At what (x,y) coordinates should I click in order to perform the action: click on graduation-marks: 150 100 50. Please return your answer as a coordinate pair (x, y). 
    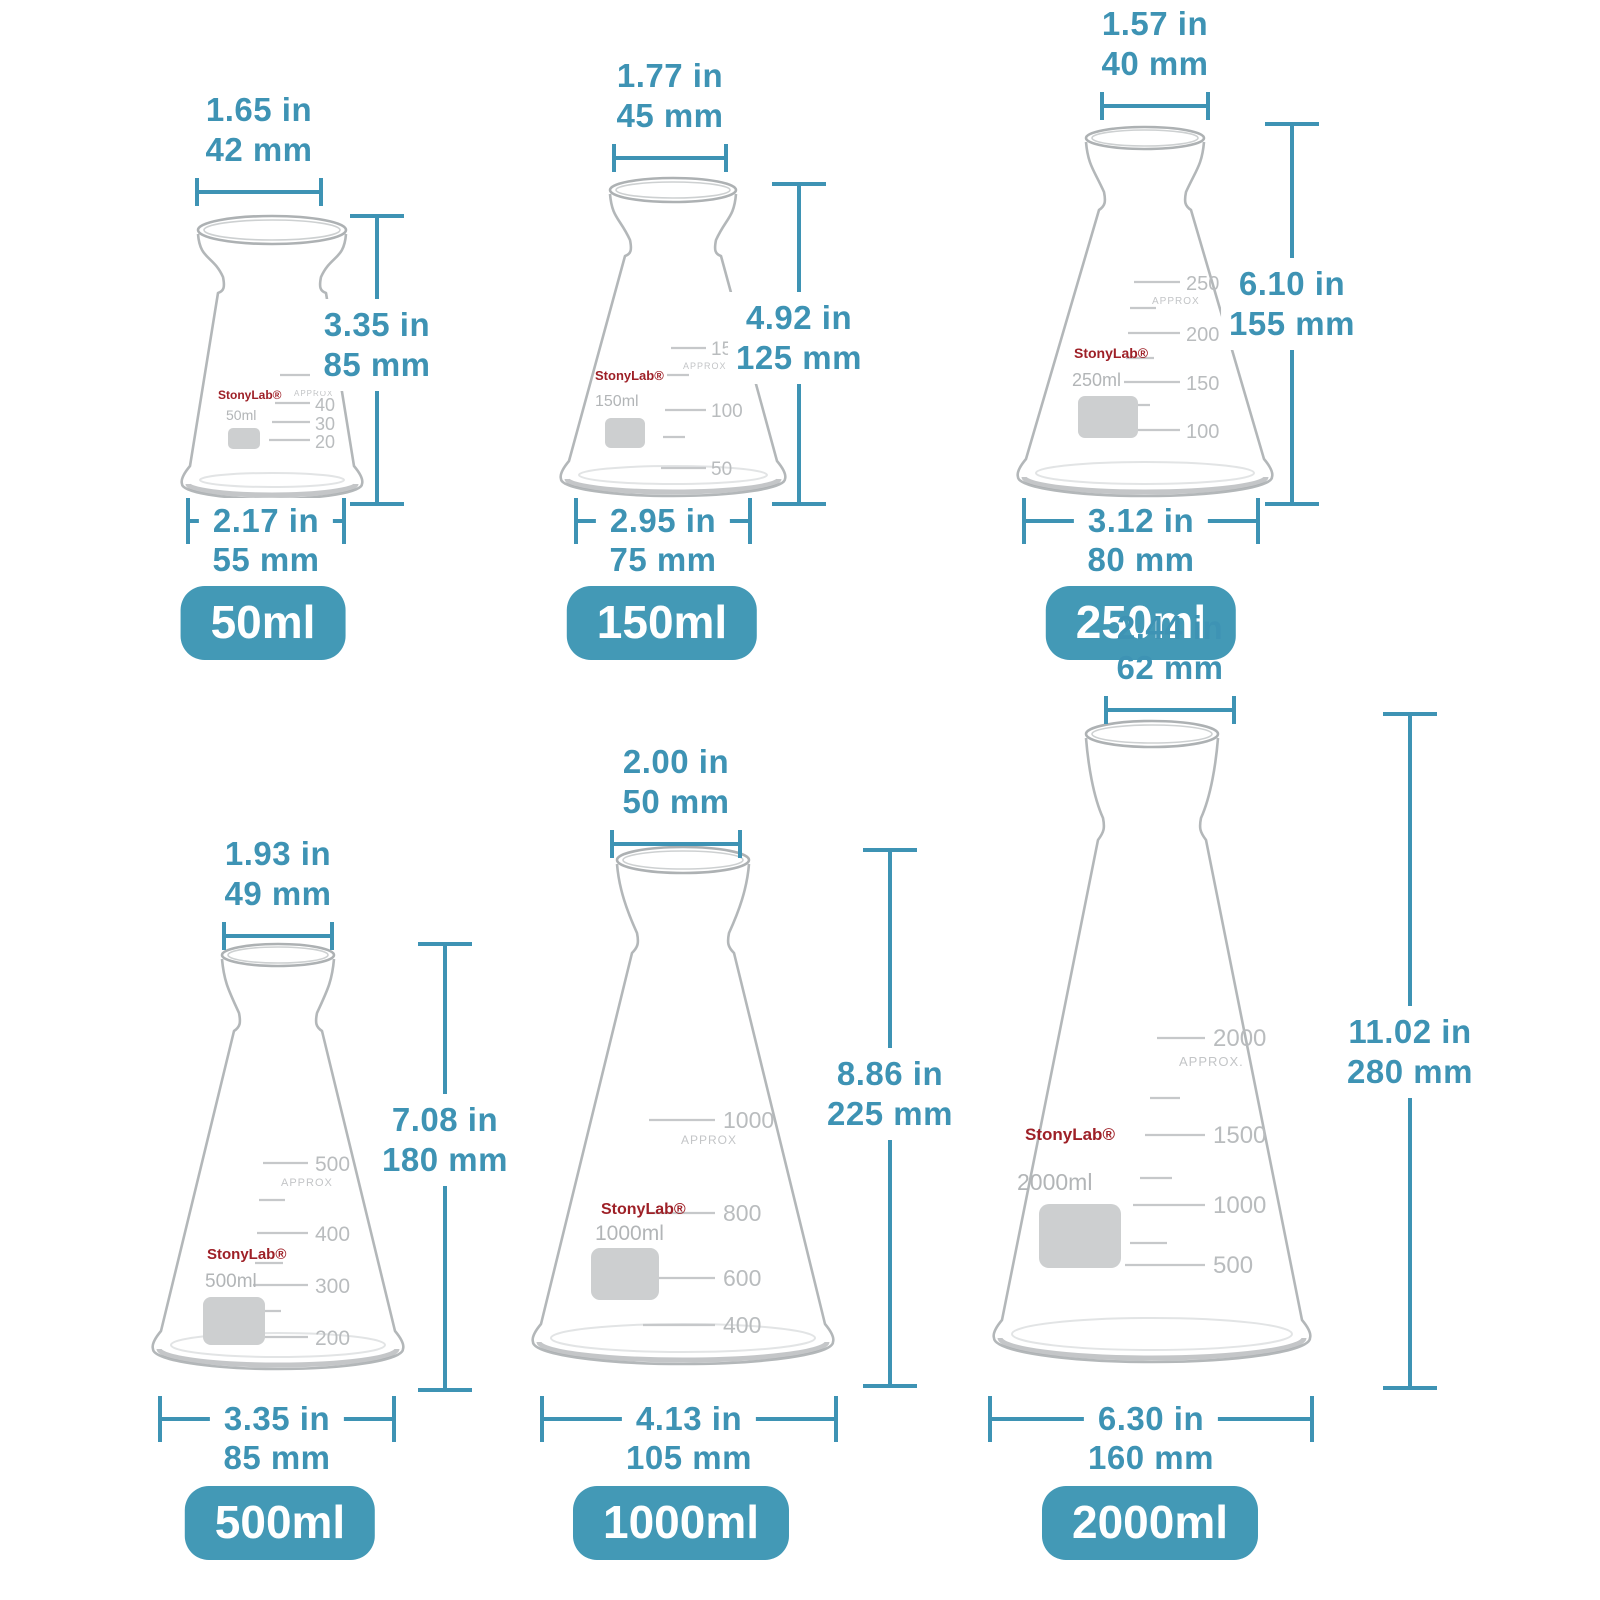
    Looking at the image, I should click on (702, 409).